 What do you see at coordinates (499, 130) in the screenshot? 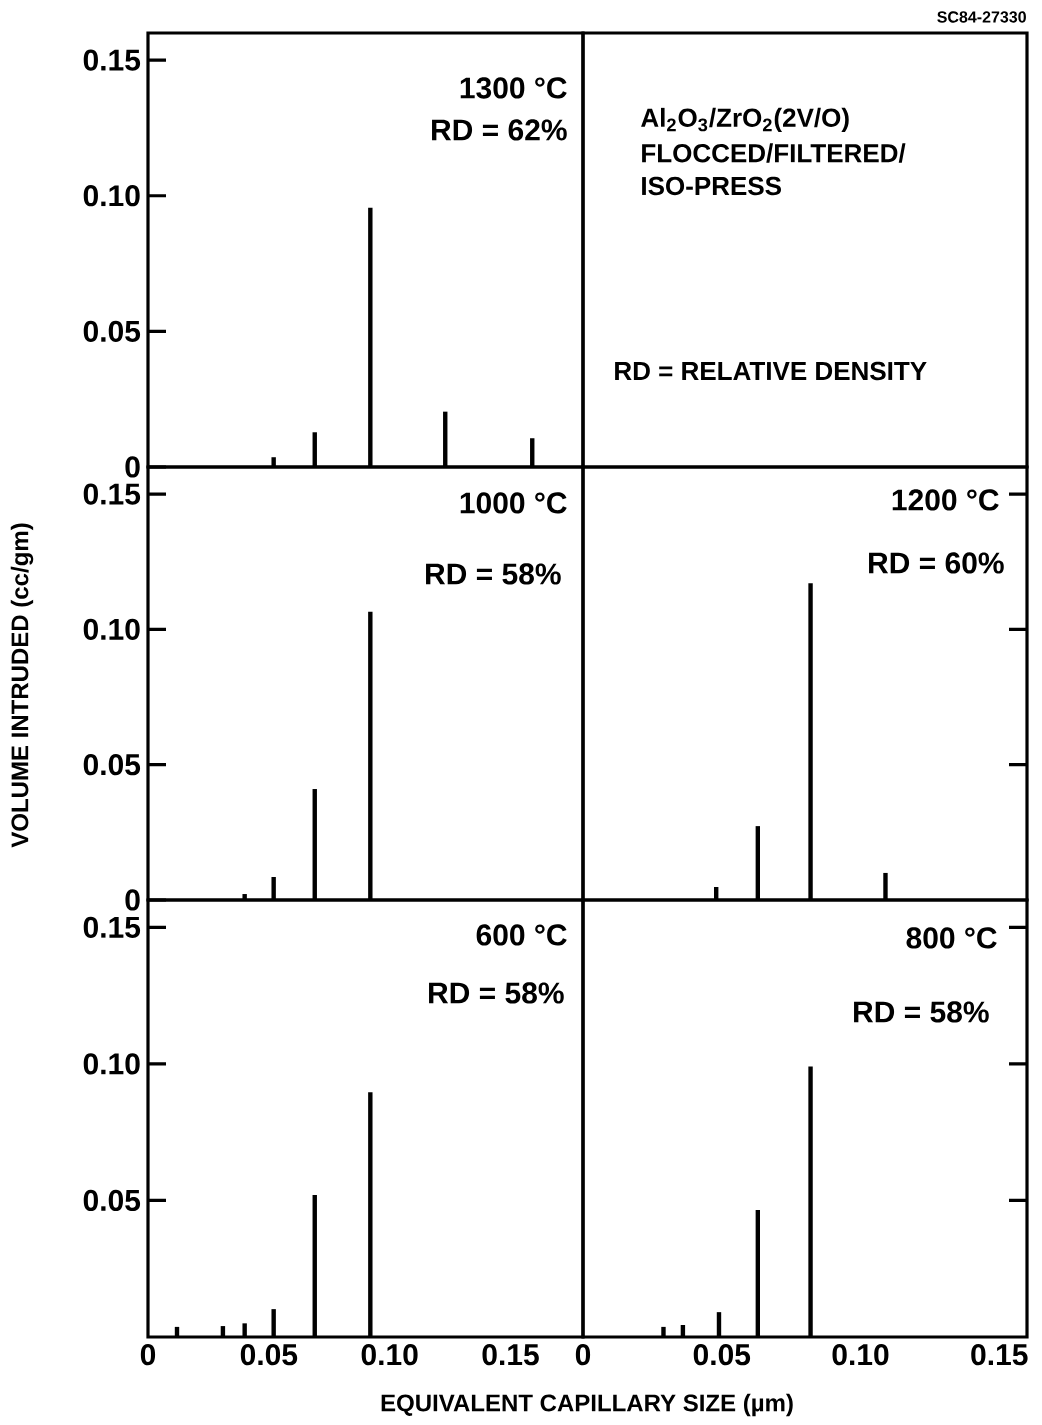
I see `annotation: RD = 62%` at bounding box center [499, 130].